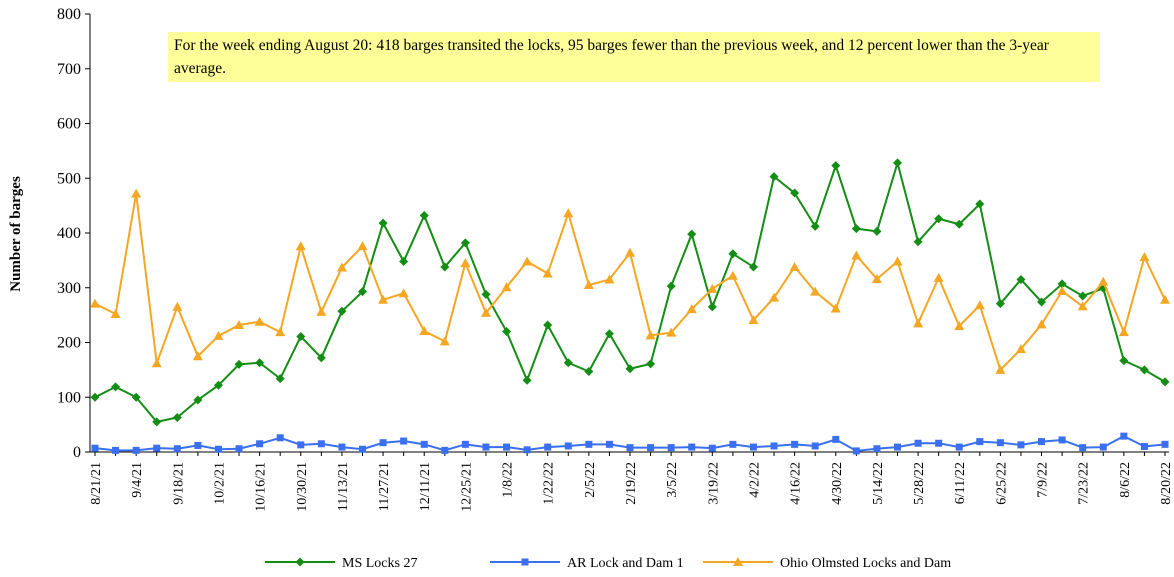 This screenshot has width=1174, height=577. Describe the element at coordinates (919, 483) in the screenshot. I see `x-tick-label: 5/28/22` at that location.